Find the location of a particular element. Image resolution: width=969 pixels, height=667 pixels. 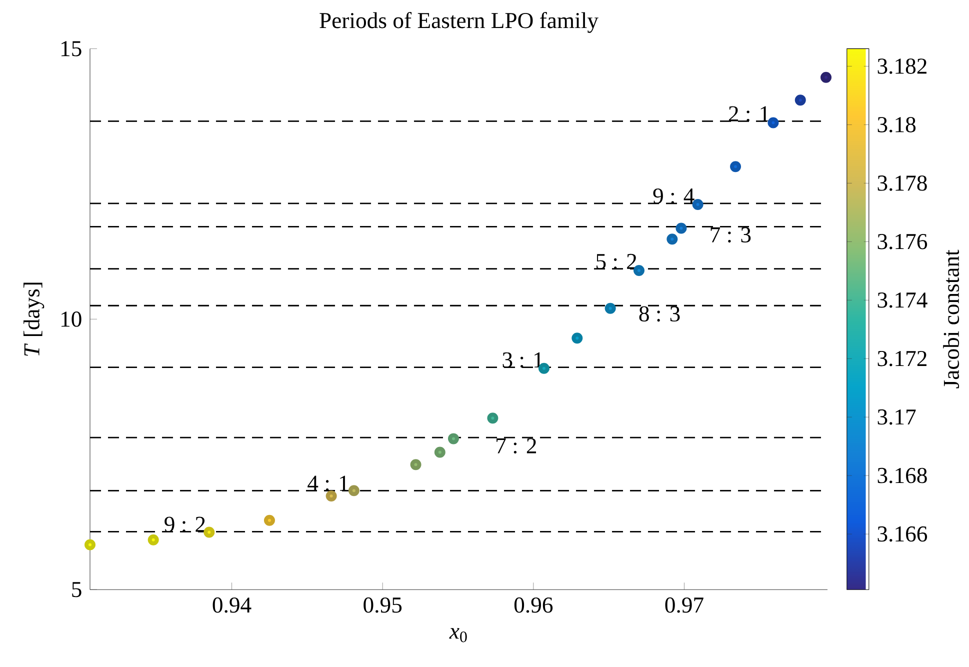

annotation: 7 : 2 is located at coordinates (516, 446).